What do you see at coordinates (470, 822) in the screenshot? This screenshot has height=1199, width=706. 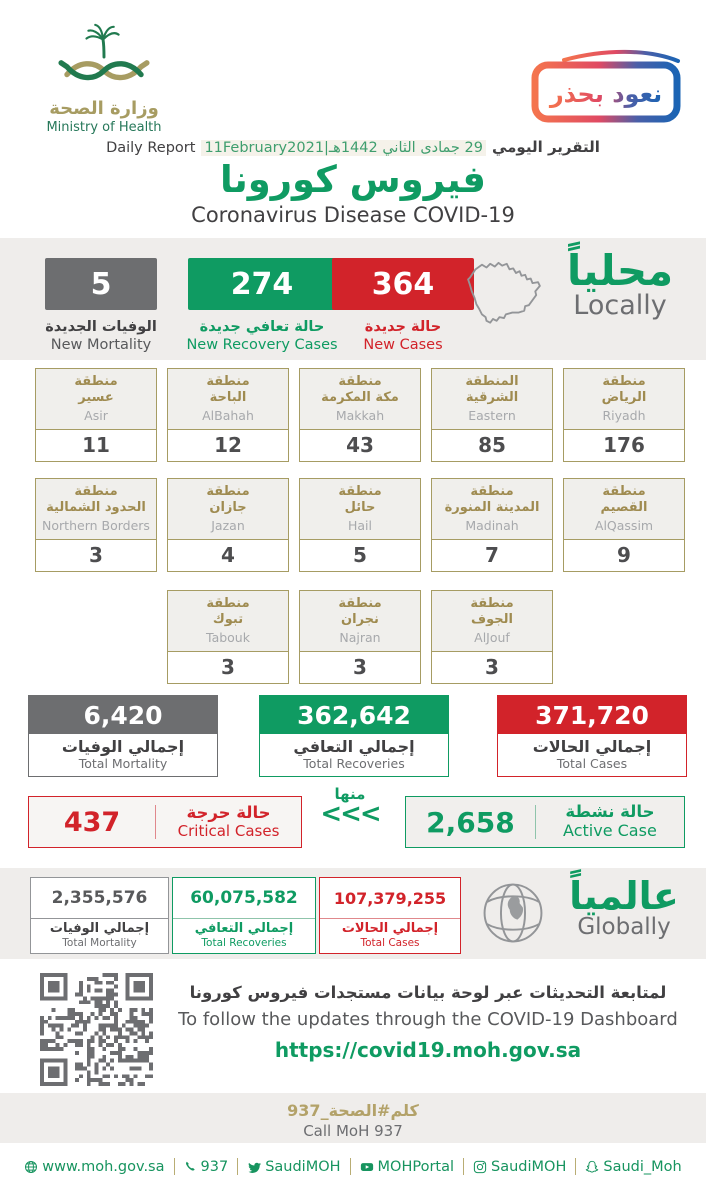 I see `active-cases-value: 2,658` at bounding box center [470, 822].